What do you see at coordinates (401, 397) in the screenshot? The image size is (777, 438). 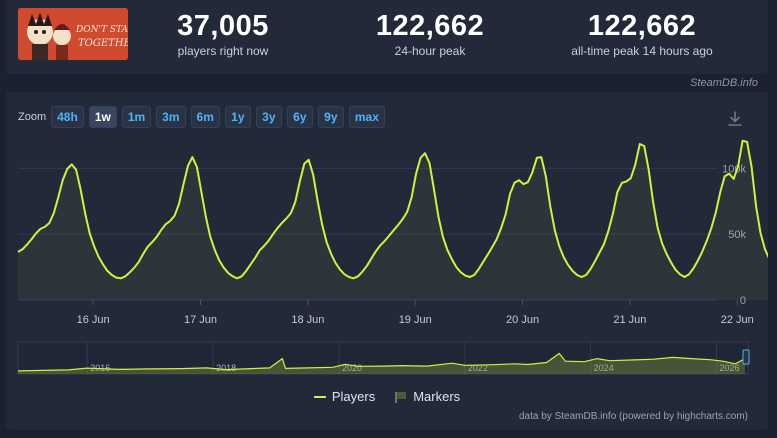 I see `flag-icon` at bounding box center [401, 397].